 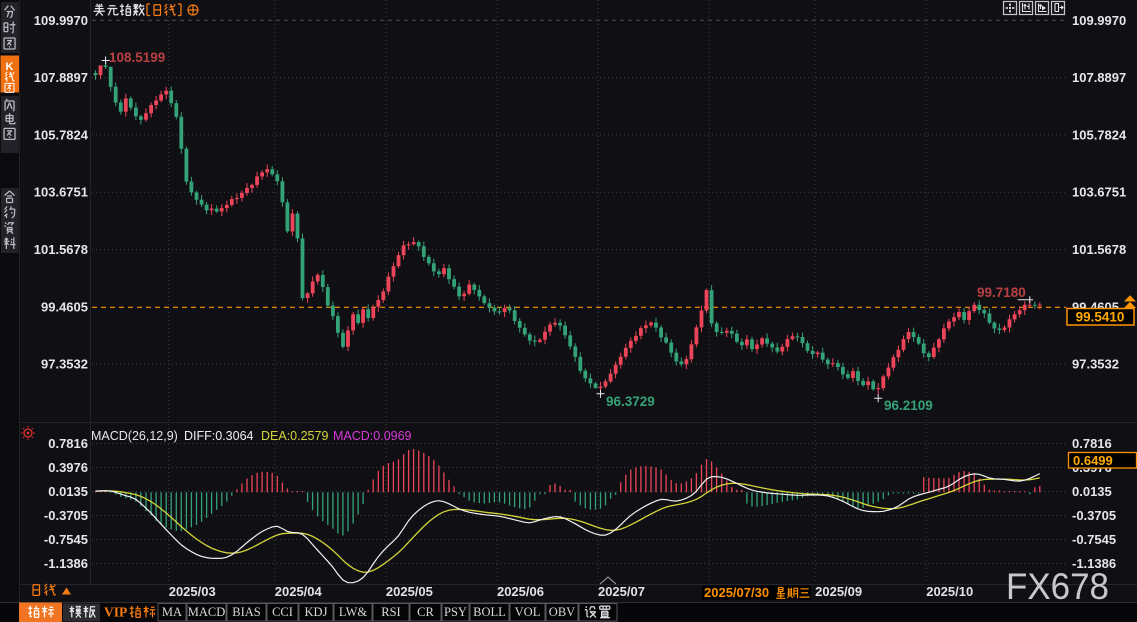 What do you see at coordinates (316, 612) in the screenshot?
I see `svg-text: KDJ` at bounding box center [316, 612].